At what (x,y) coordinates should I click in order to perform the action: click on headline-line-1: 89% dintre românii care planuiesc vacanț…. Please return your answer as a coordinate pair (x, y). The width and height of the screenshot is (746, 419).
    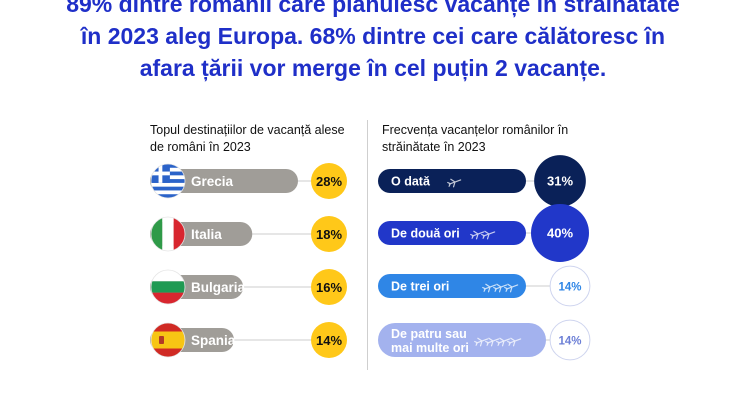
    Looking at the image, I should click on (373, 8).